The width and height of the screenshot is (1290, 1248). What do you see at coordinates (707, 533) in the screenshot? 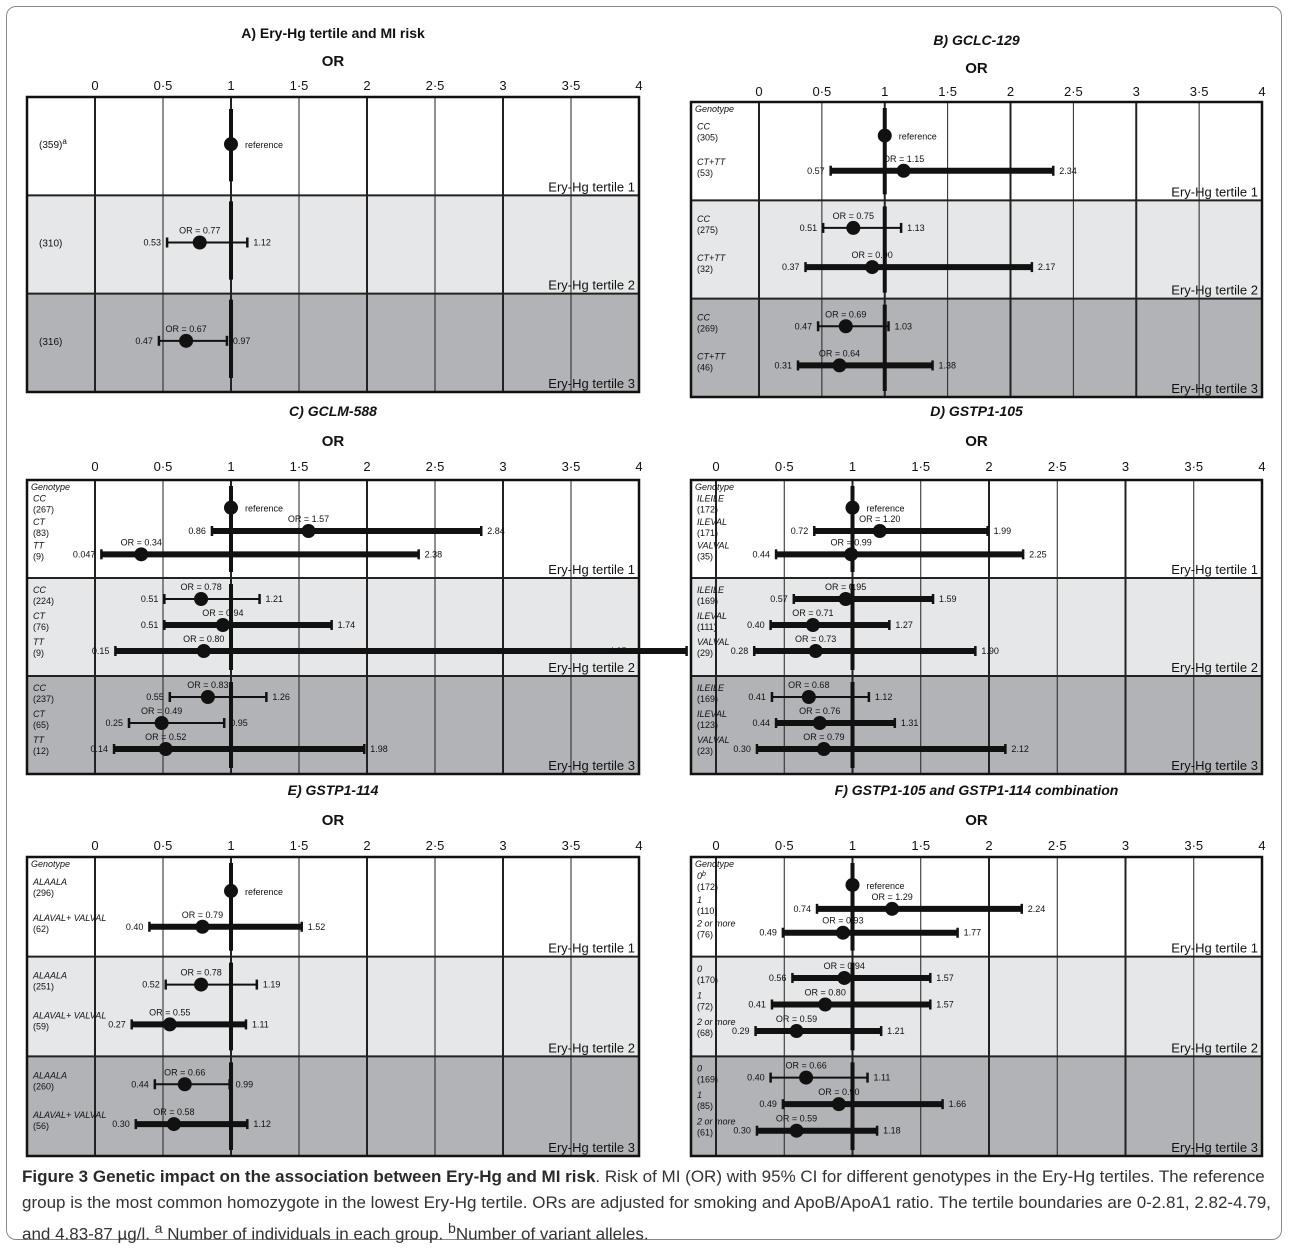
I see `group-size-label: (171)` at bounding box center [707, 533].